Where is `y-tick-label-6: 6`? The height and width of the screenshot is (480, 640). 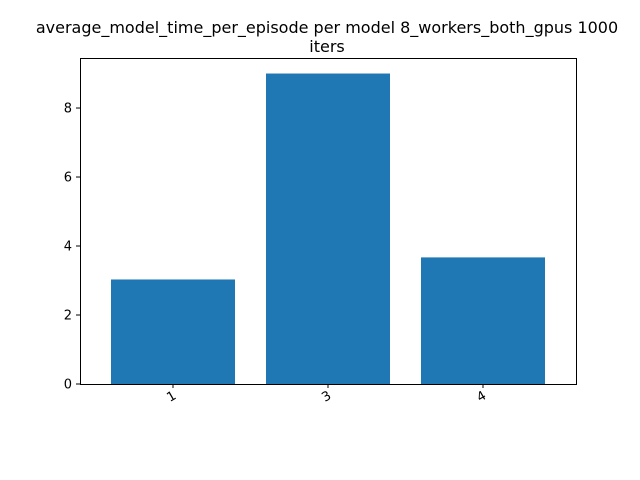 y-tick-label-6: 6 is located at coordinates (68, 178).